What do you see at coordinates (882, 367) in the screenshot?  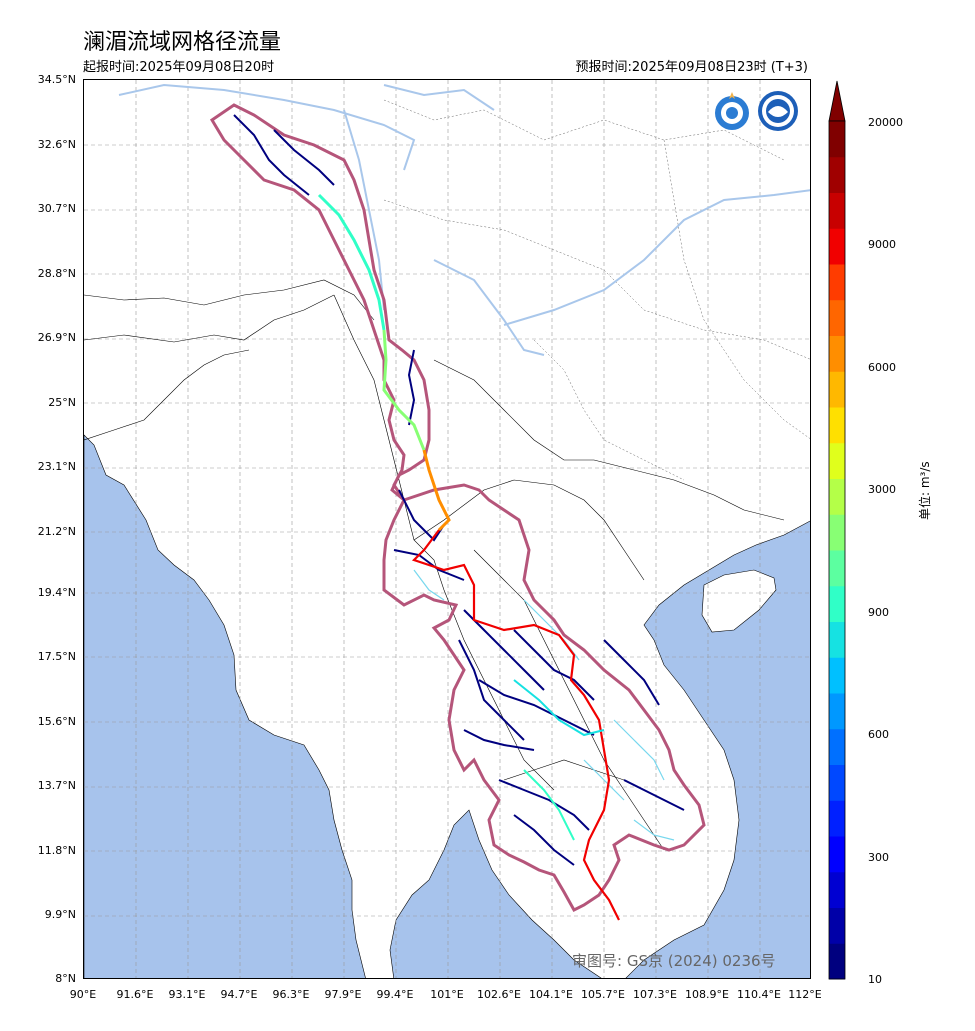 I see `colorbar-tick: 6000` at bounding box center [882, 367].